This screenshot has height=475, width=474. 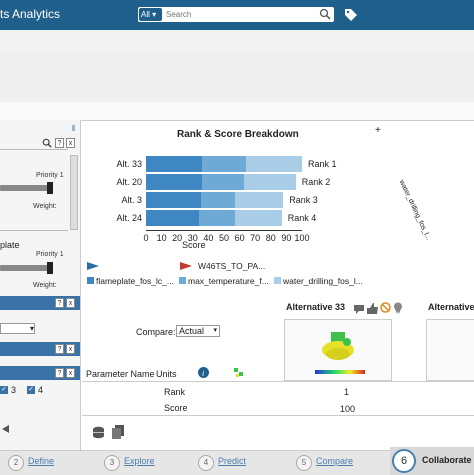 I want to click on step-explore: Explore, so click(x=139, y=461).